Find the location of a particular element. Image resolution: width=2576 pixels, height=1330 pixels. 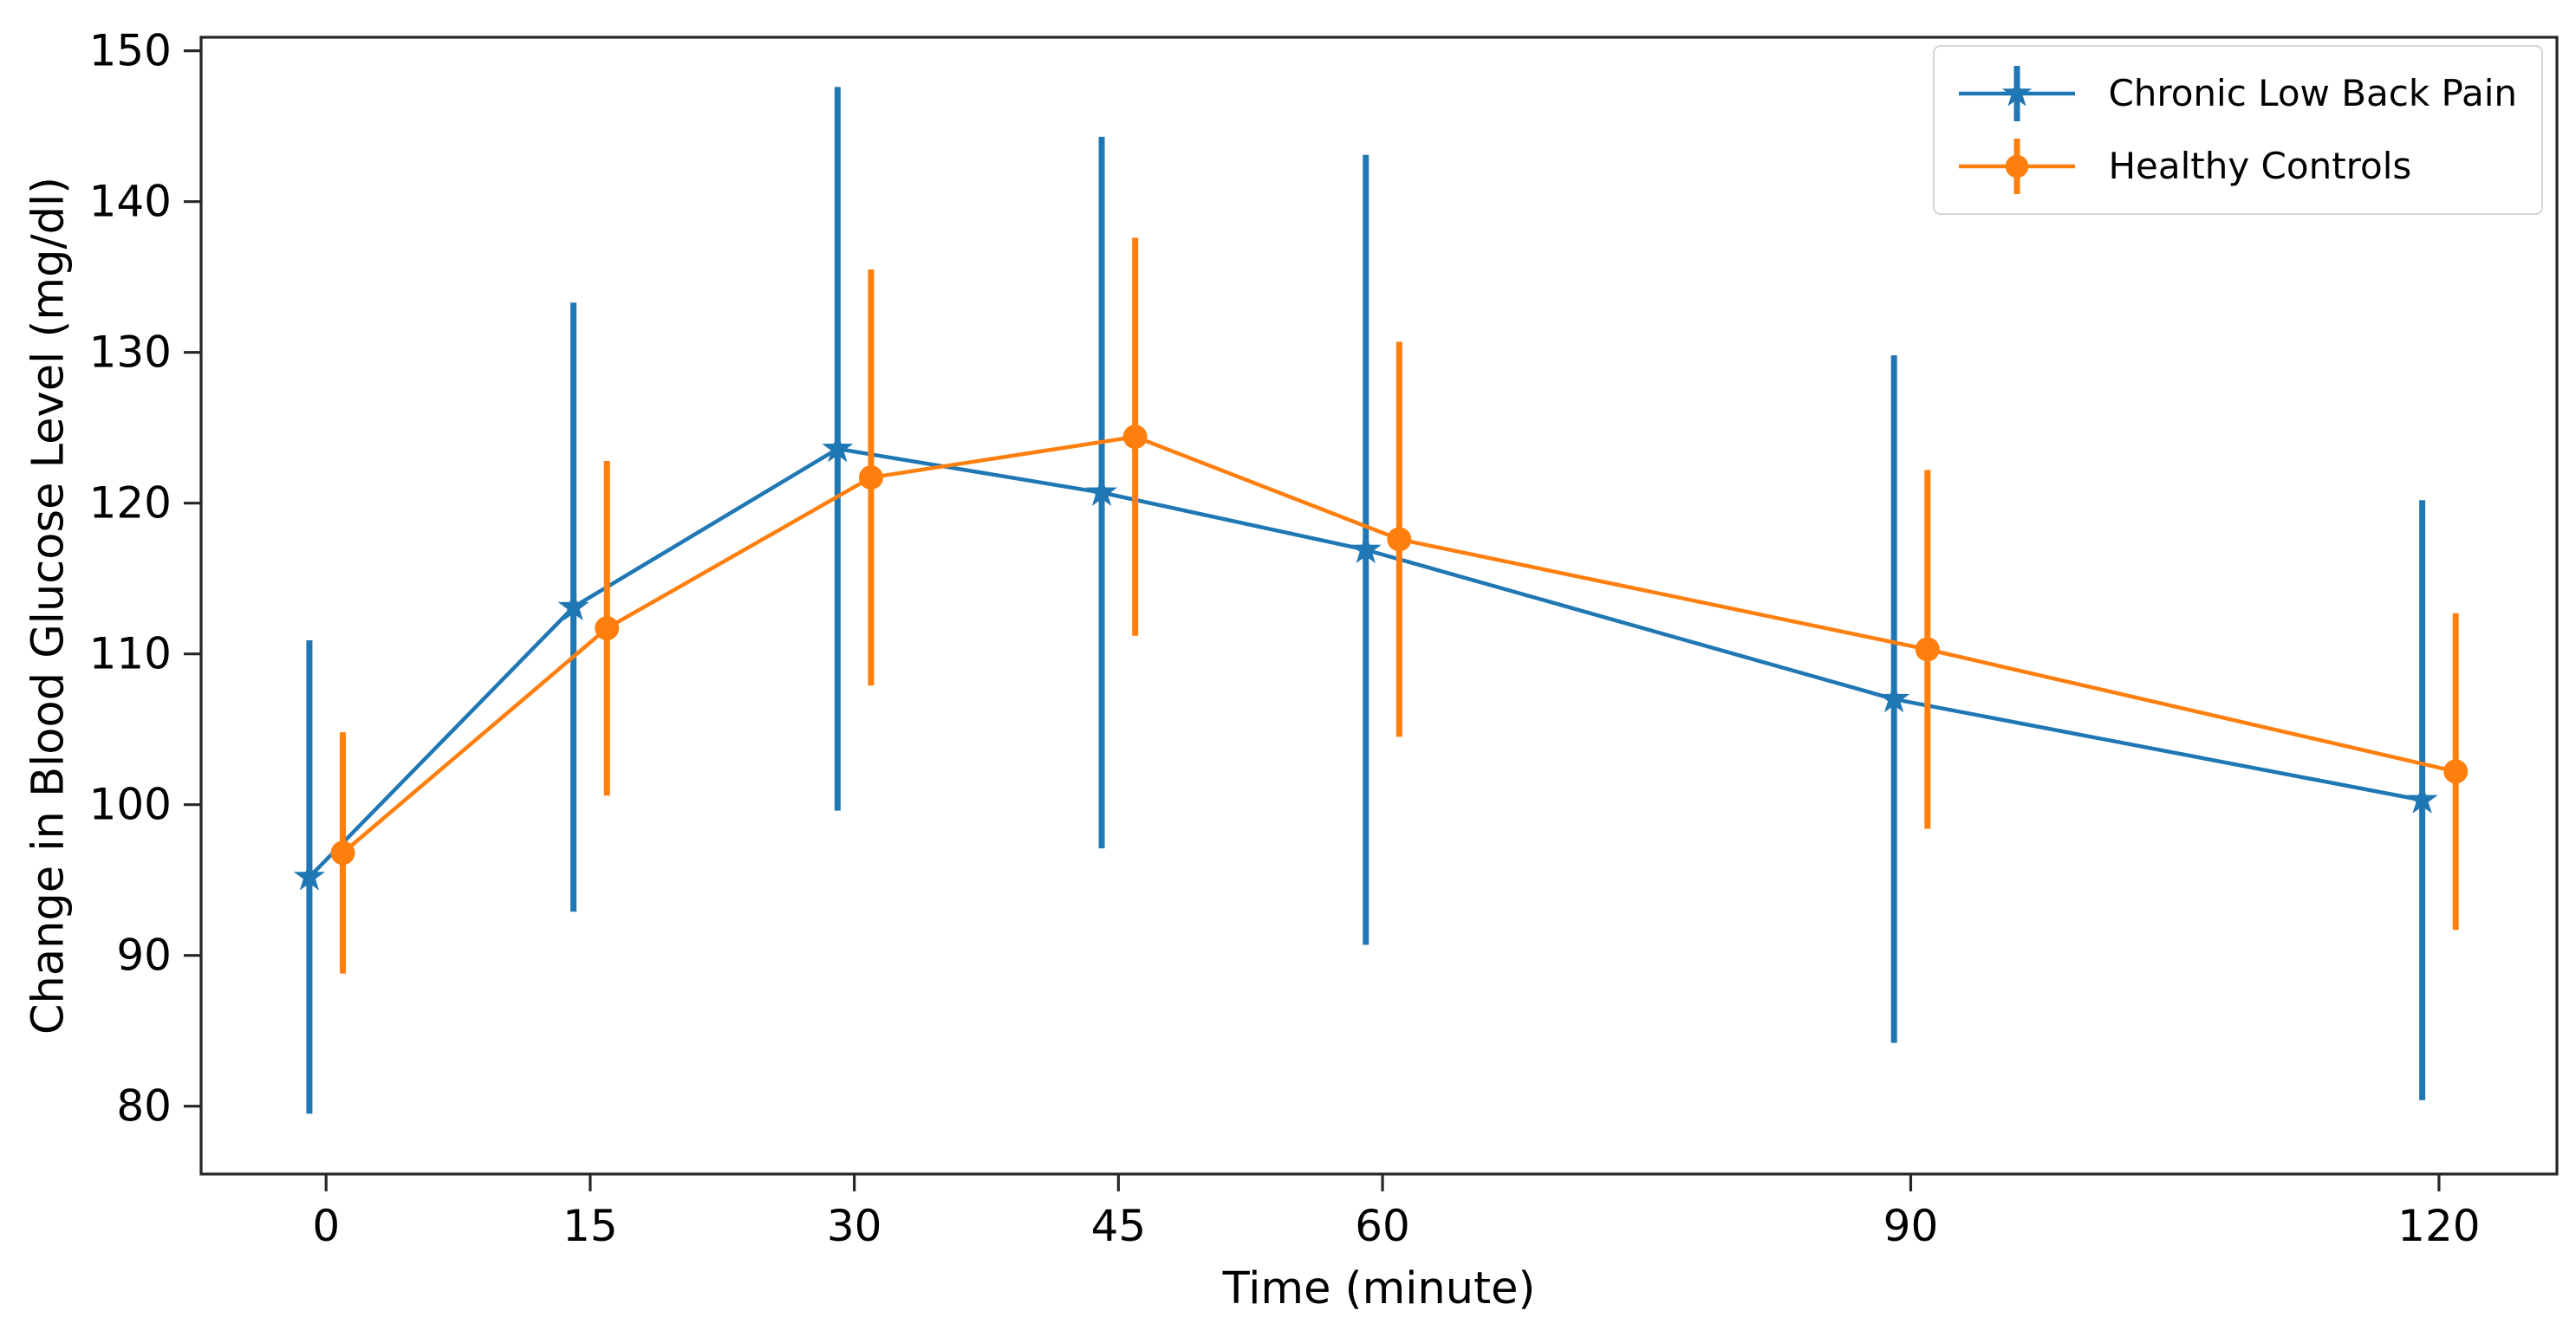

y-tick-label: 80 is located at coordinates (144, 1106).